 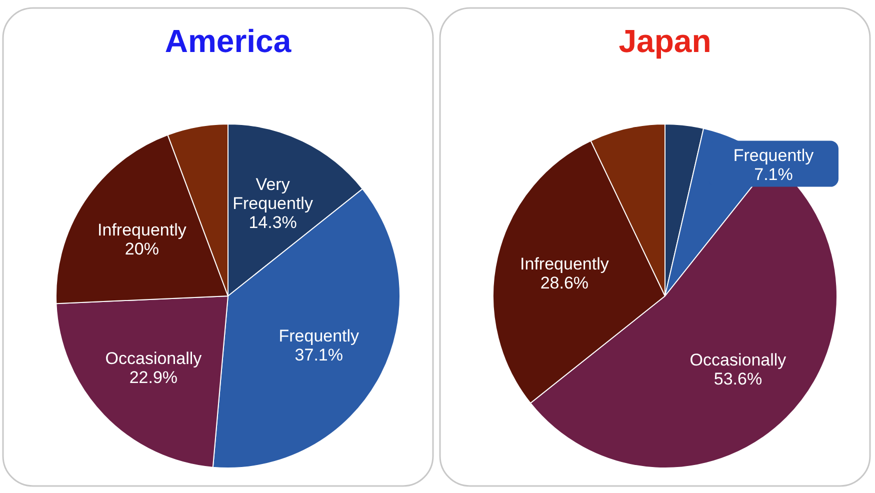 What do you see at coordinates (665, 41) in the screenshot?
I see `chart-title: Japan` at bounding box center [665, 41].